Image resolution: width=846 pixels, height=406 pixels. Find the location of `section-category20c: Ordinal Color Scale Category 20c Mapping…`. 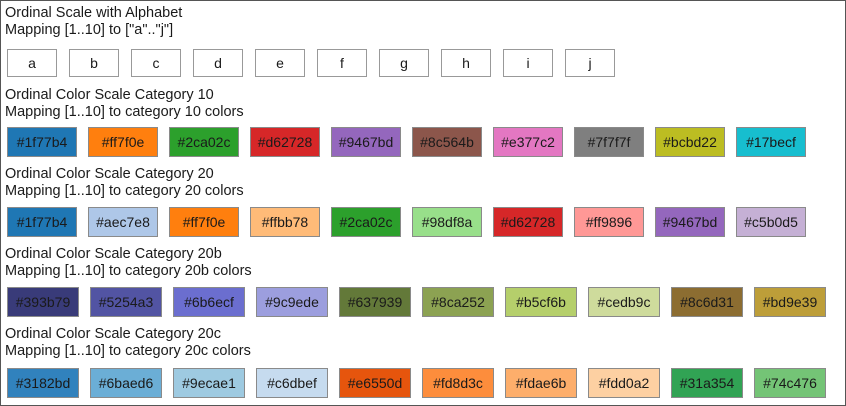

section-category20c: Ordinal Color Scale Category 20c Mapping… is located at coordinates (128, 343).